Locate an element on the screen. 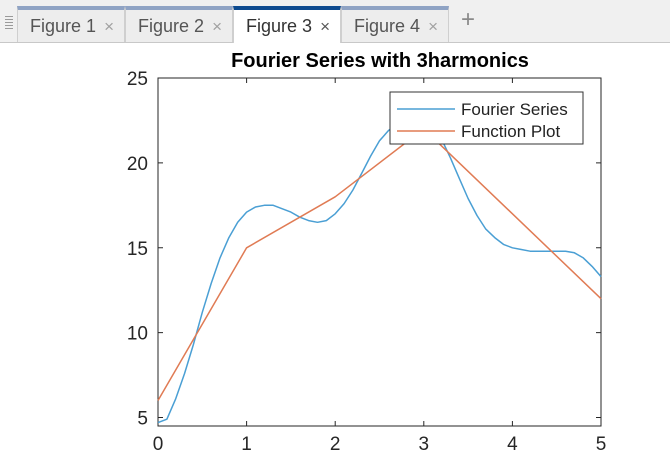 Image resolution: width=670 pixels, height=472 pixels. tab-label: Figure 1 is located at coordinates (63, 25).